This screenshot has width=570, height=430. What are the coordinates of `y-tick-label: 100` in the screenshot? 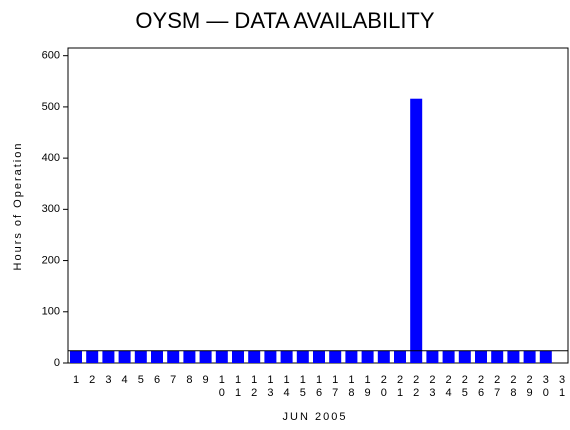 It's located at (51, 312).